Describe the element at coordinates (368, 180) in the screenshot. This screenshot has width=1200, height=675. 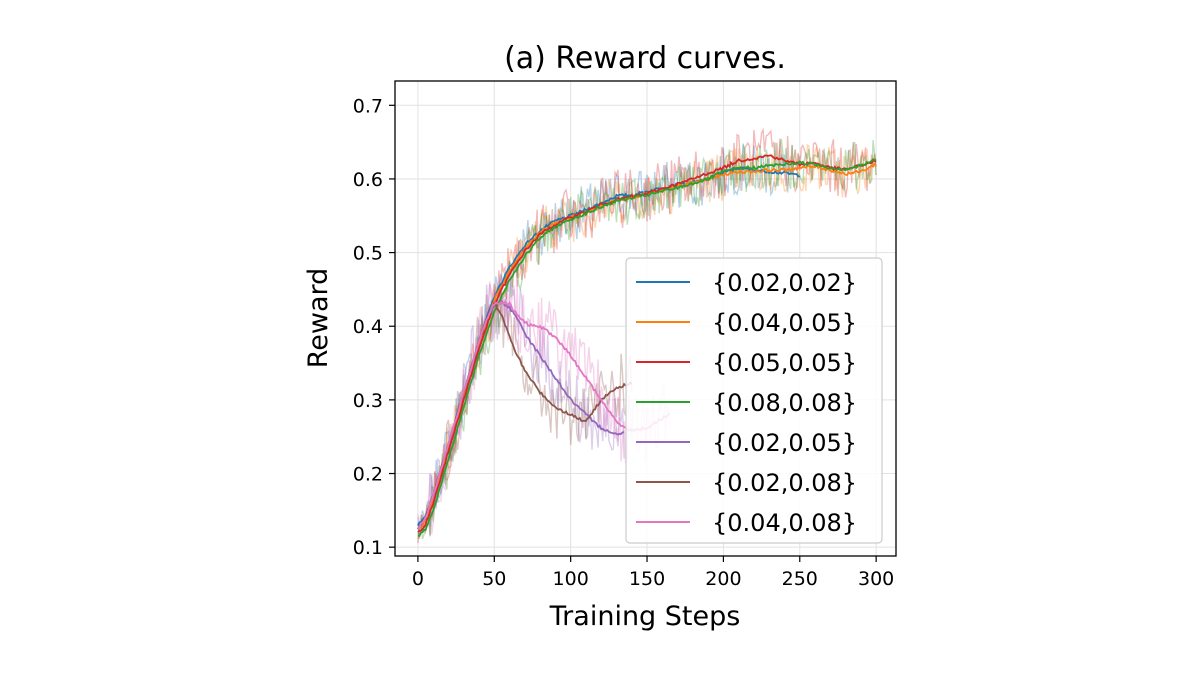
I see `y-tick-label: 0.6` at that location.